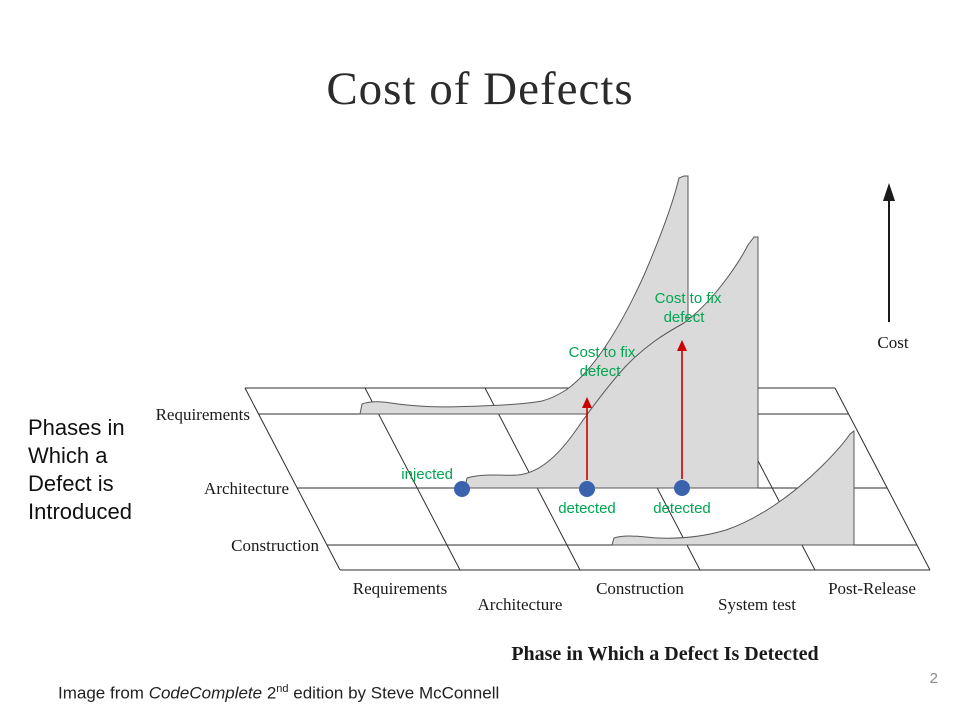  Describe the element at coordinates (80, 511) in the screenshot. I see `left-note-line: Introduced` at that location.